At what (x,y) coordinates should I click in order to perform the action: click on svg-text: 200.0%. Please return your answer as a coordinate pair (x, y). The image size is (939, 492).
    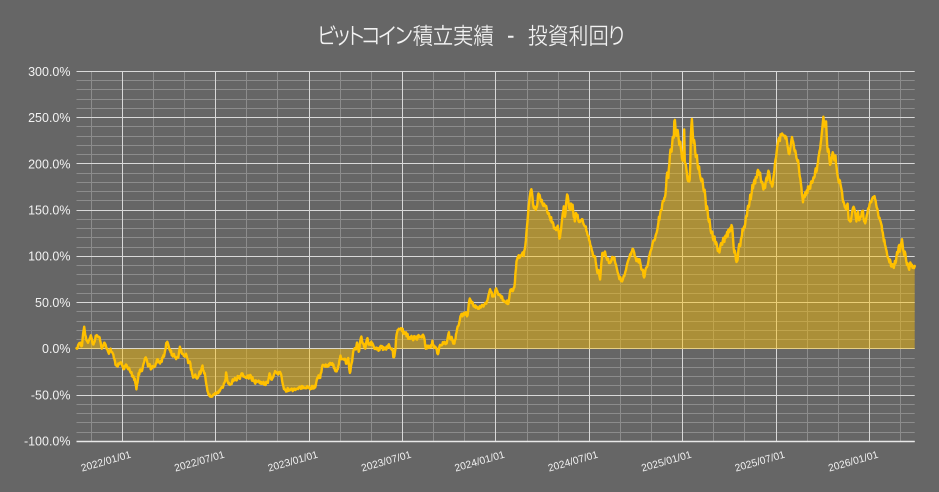
    Looking at the image, I should click on (49, 164).